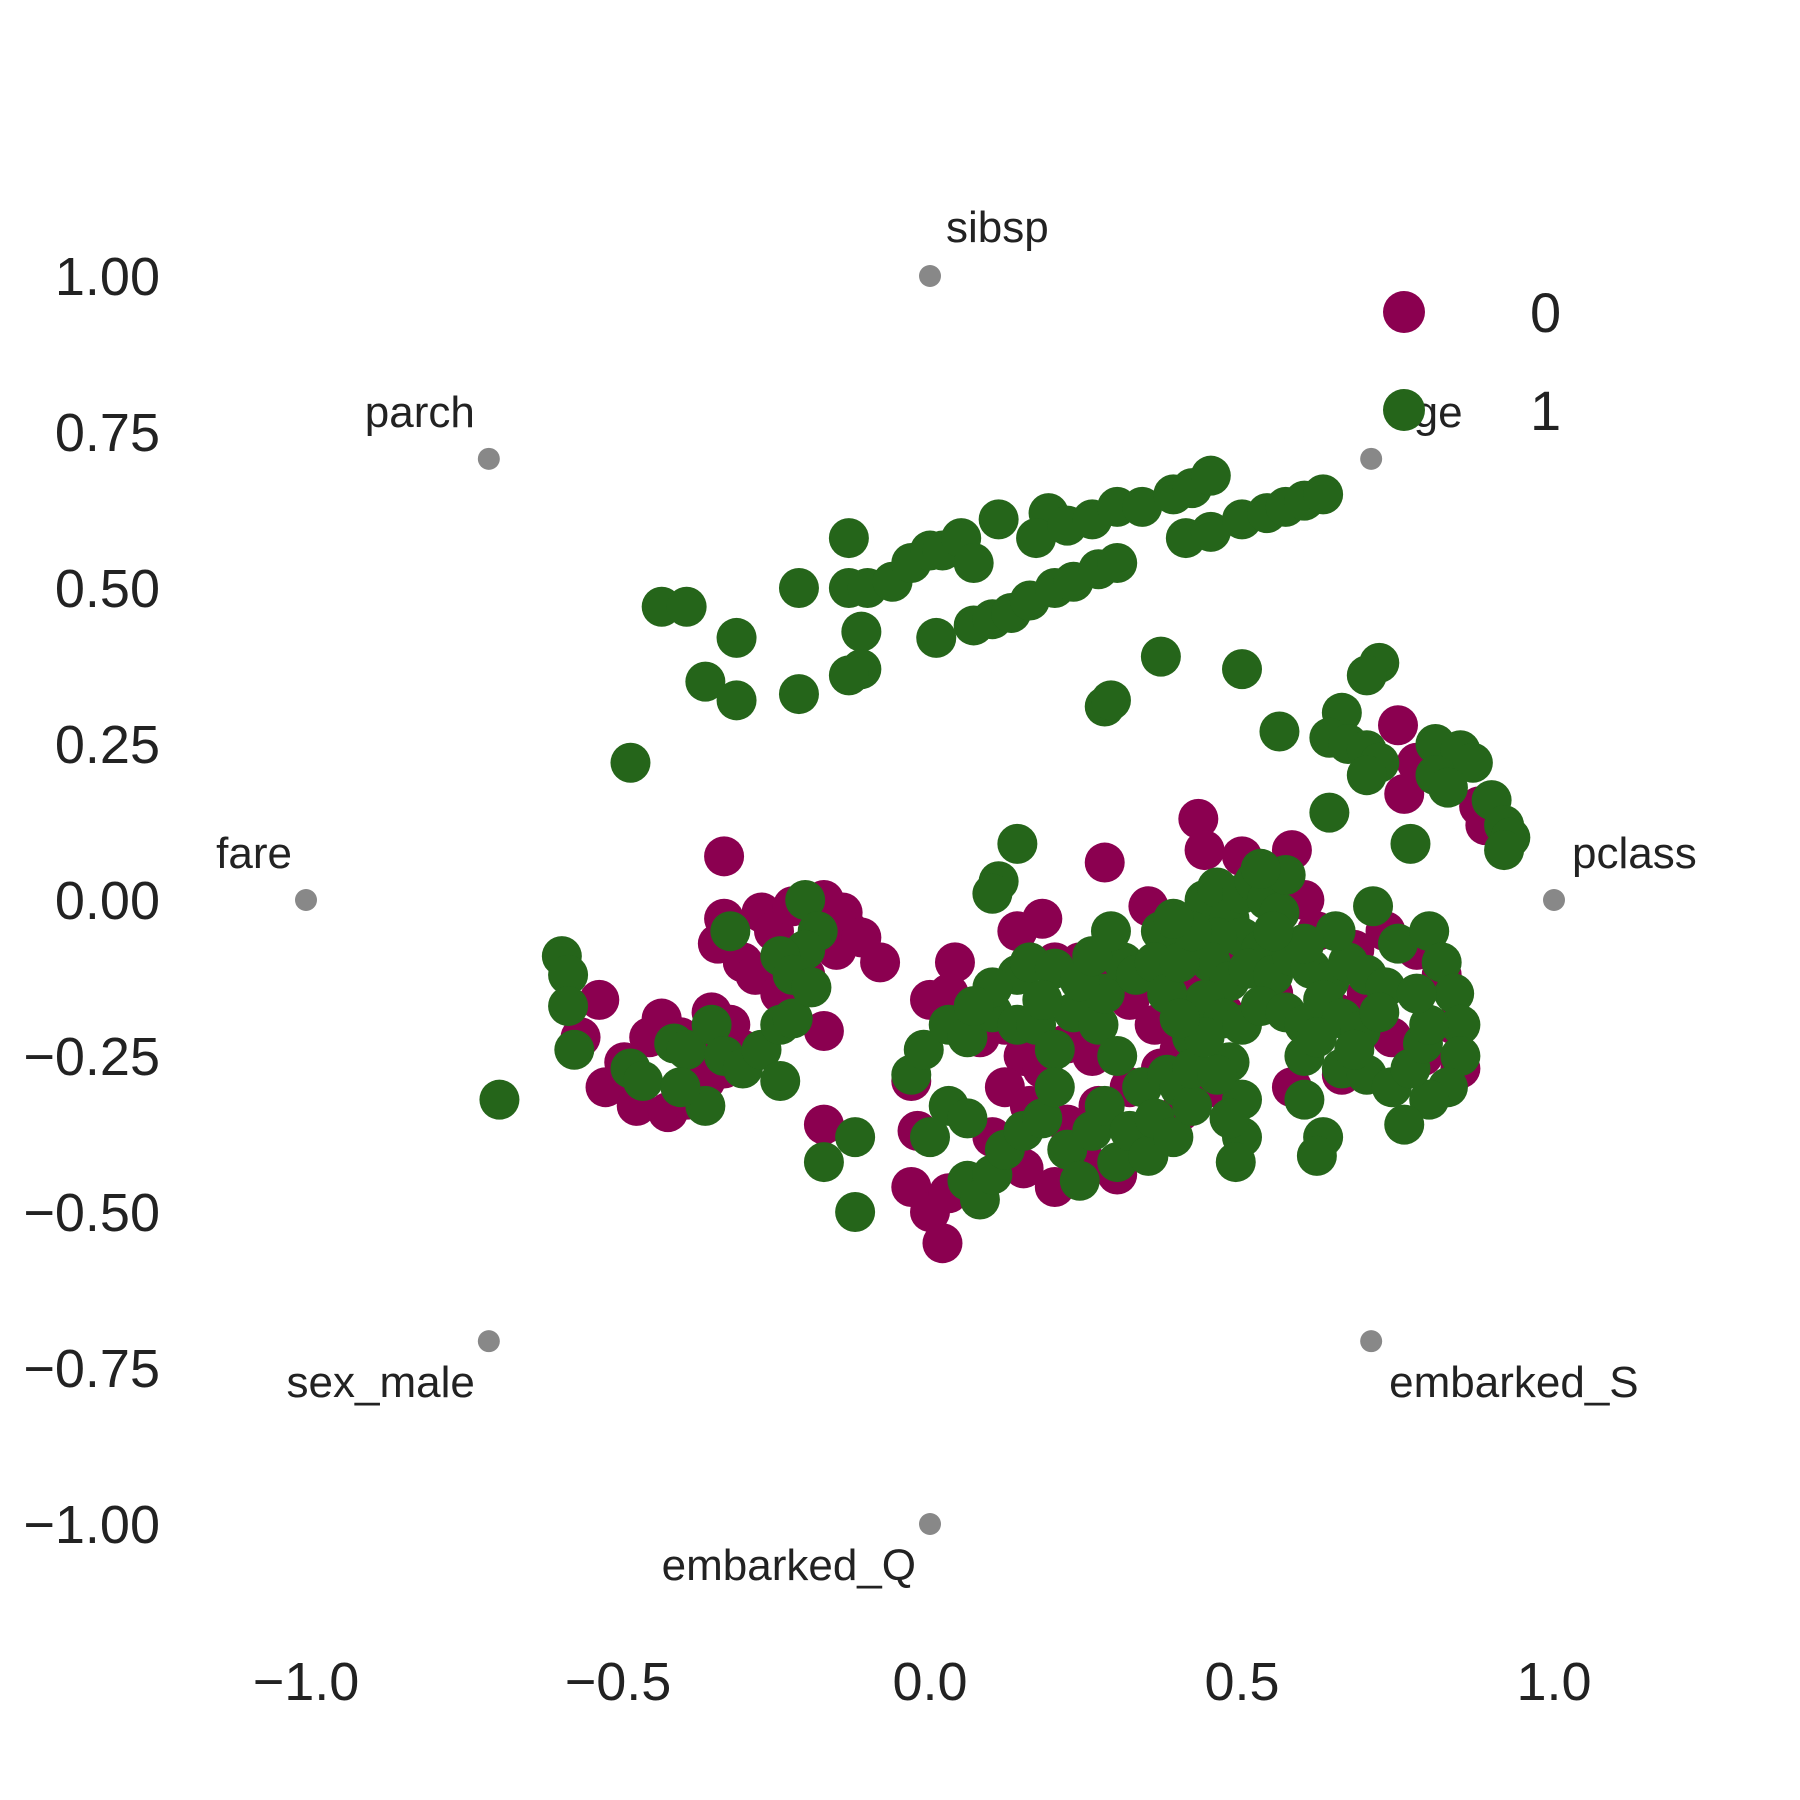 This screenshot has height=1800, width=1800. I want to click on anchor-label-sibsp: sibsp, so click(997, 227).